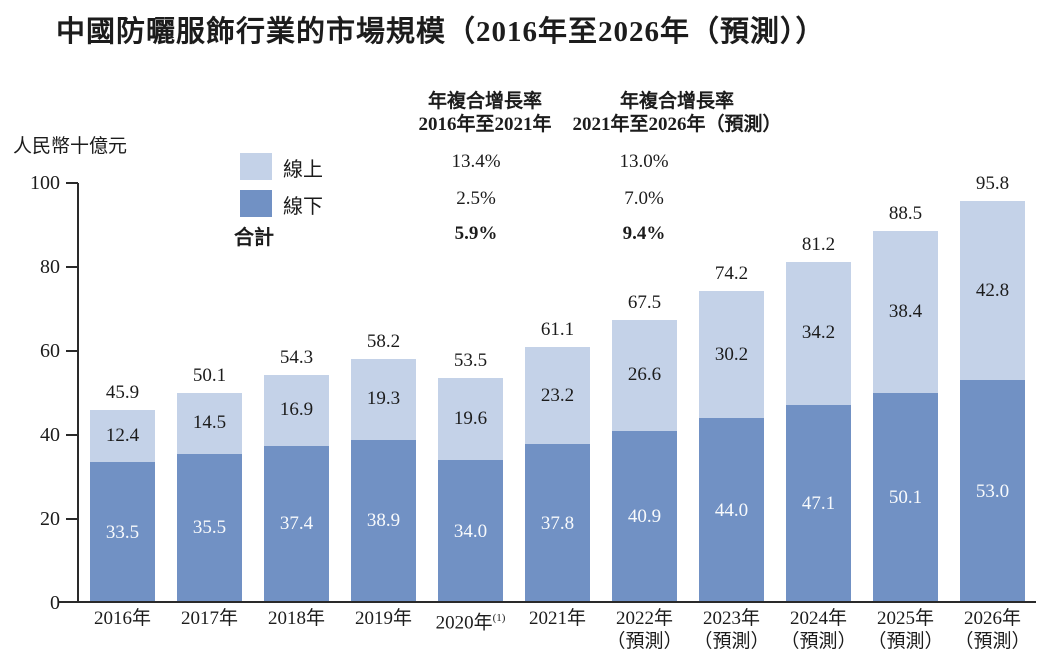  I want to click on legend-swatch-offline, so click(256, 203).